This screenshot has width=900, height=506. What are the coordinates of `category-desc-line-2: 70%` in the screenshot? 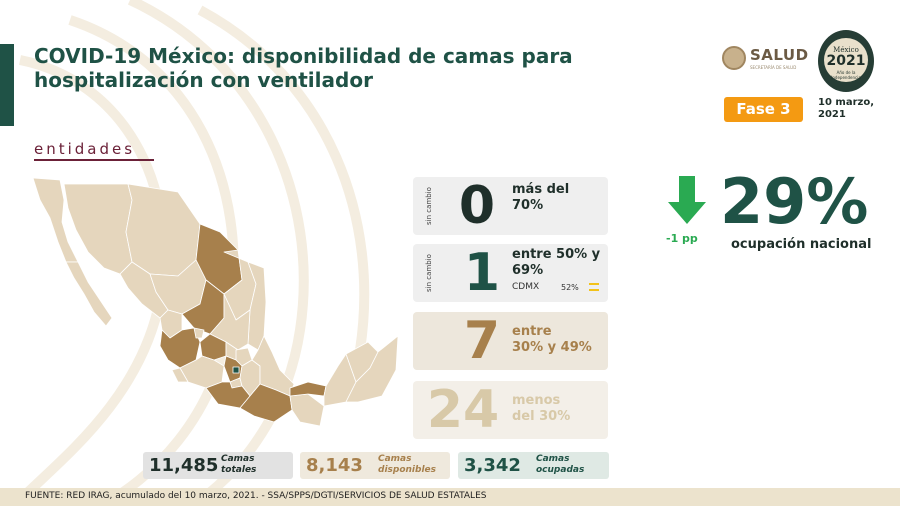 It's located at (528, 205).